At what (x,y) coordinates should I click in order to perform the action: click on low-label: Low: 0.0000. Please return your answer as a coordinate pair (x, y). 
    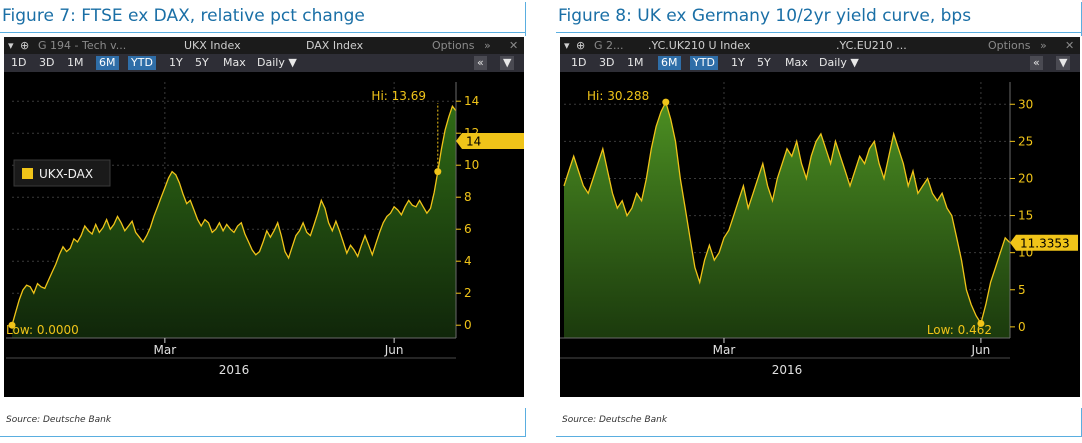
    Looking at the image, I should click on (42, 330).